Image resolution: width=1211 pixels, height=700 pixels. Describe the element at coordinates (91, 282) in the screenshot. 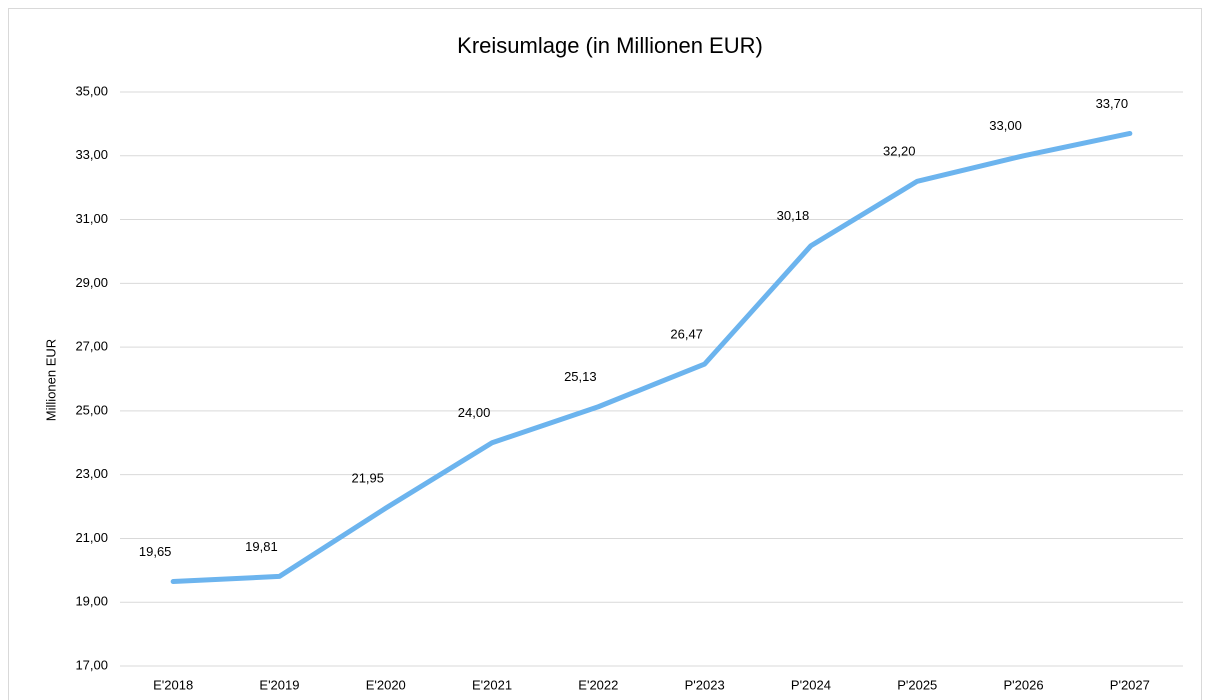

I see `y-tick-label: 29,00` at that location.